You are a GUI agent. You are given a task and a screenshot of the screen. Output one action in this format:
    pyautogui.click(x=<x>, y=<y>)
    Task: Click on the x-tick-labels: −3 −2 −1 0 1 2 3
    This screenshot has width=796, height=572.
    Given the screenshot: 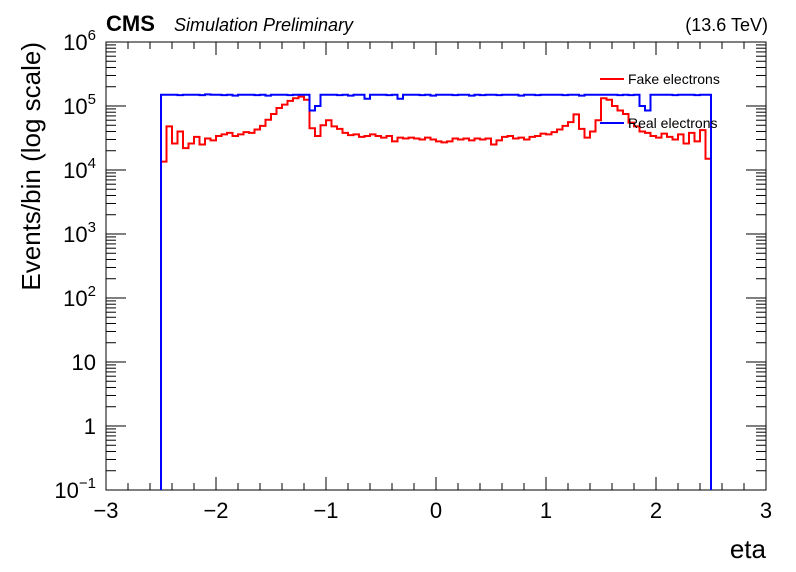 What is the action you would take?
    pyautogui.click(x=432, y=510)
    